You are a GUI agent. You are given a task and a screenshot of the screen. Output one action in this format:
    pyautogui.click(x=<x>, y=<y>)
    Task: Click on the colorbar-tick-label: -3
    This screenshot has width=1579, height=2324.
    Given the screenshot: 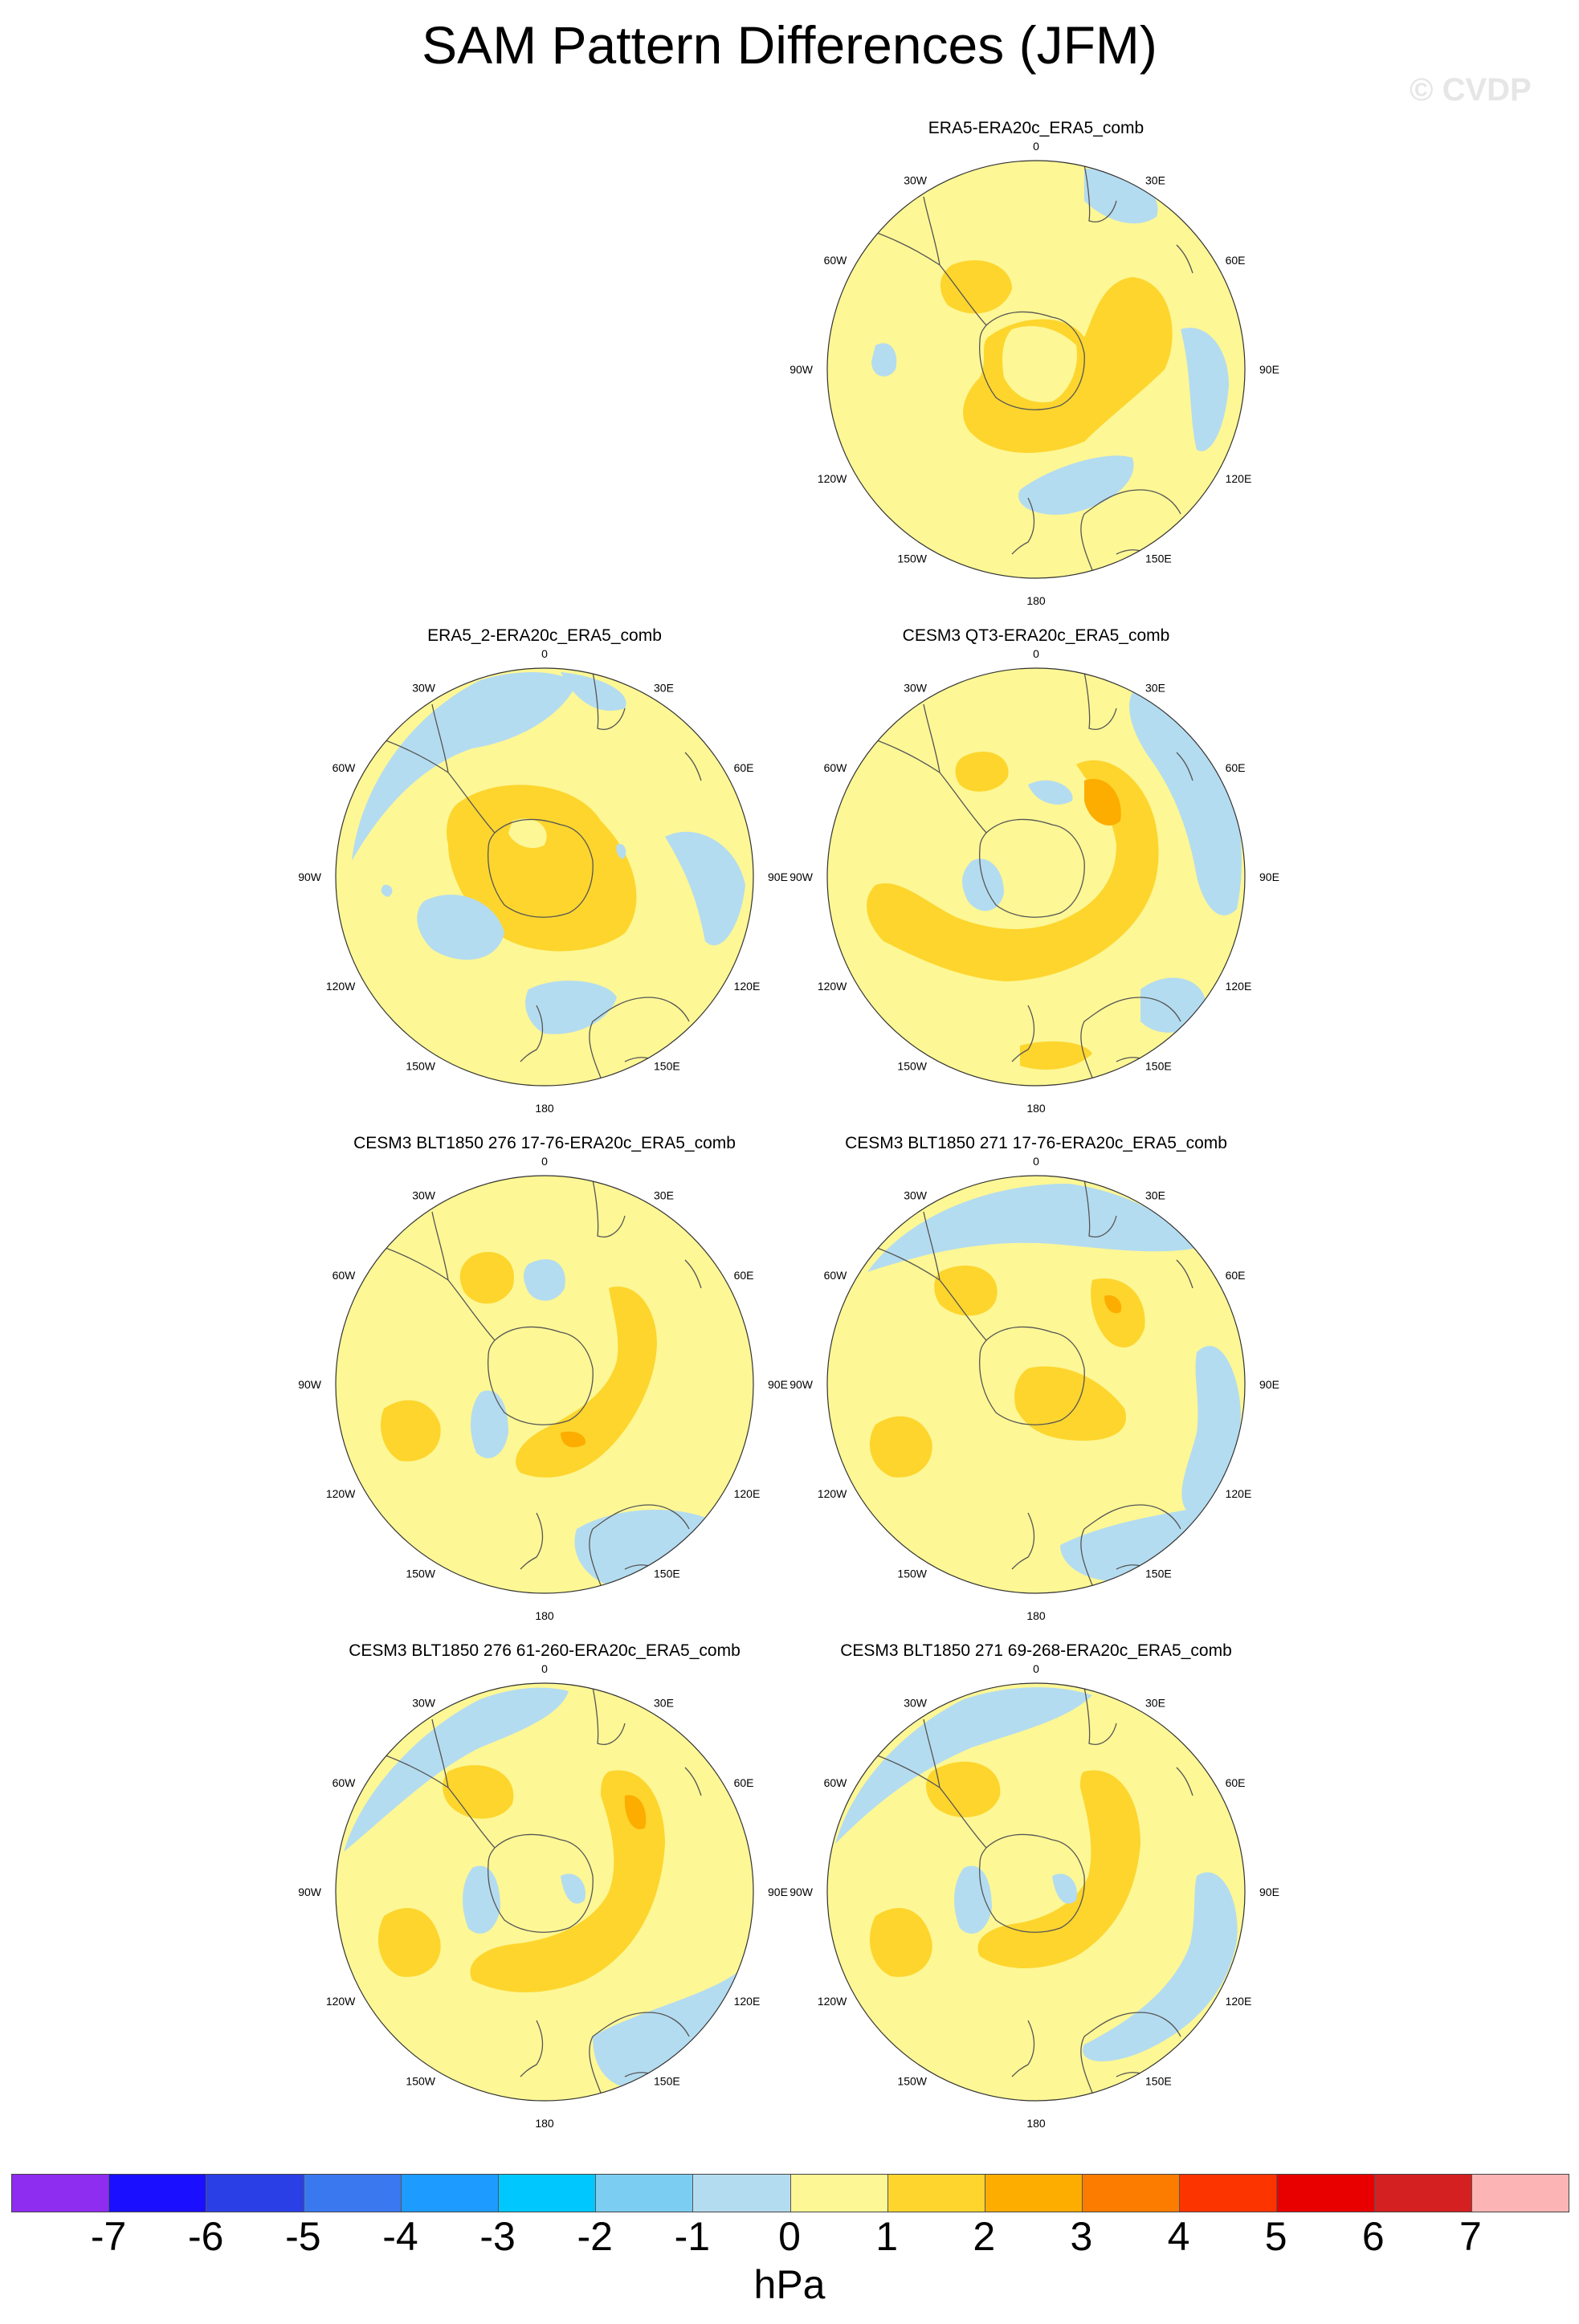 What is the action you would take?
    pyautogui.click(x=497, y=2236)
    